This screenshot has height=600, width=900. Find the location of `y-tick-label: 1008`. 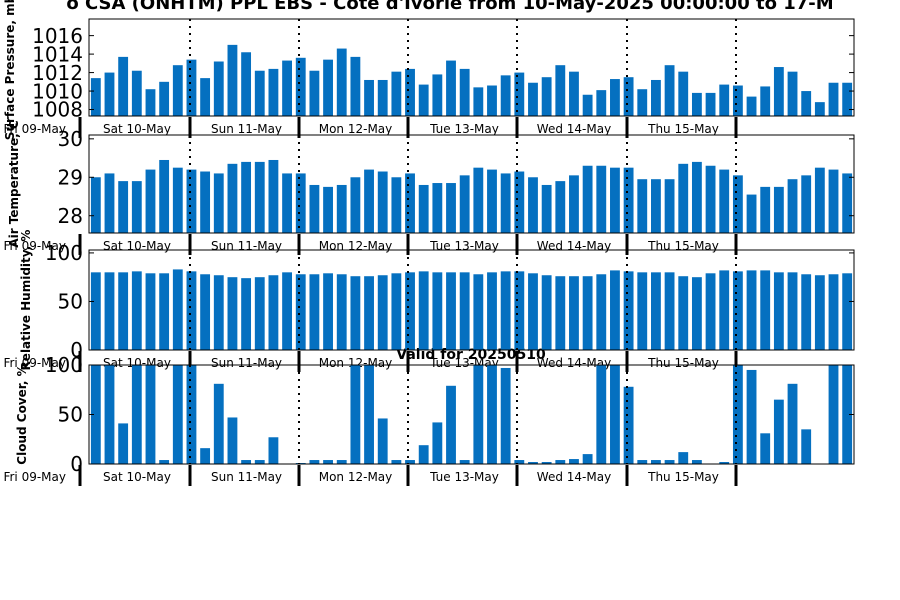

y-tick-label: 1008 is located at coordinates (57, 110).